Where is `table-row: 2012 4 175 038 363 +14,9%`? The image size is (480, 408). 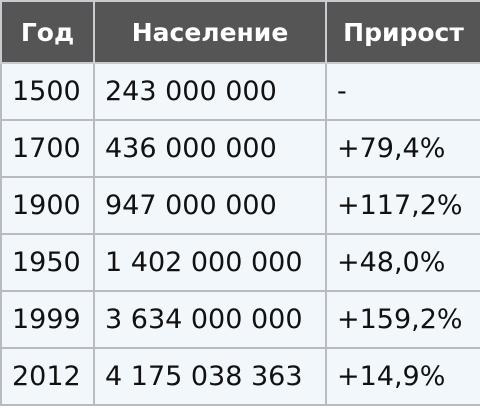
table-row: 2012 4 175 038 363 +14,9% is located at coordinates (240, 376).